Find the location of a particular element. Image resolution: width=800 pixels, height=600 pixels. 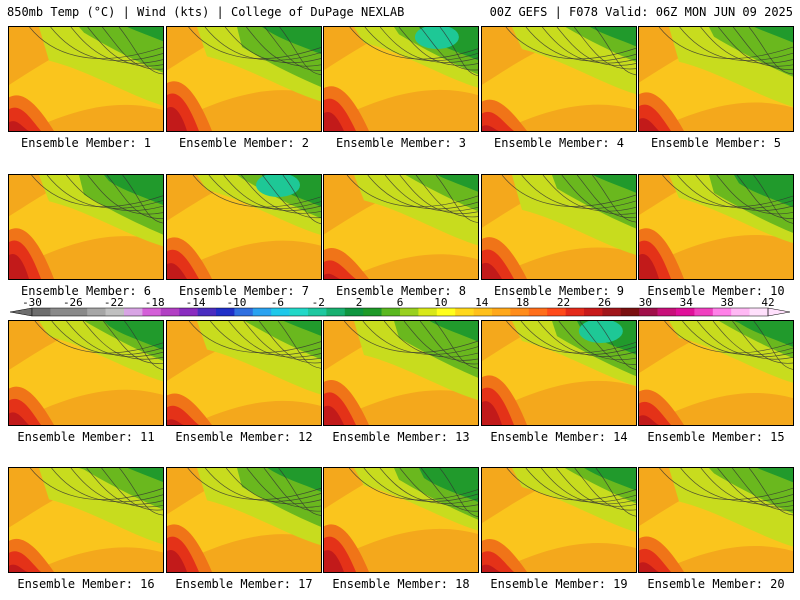

ensemble-member-label: Ensemble Member: 19 is located at coordinates (559, 584).